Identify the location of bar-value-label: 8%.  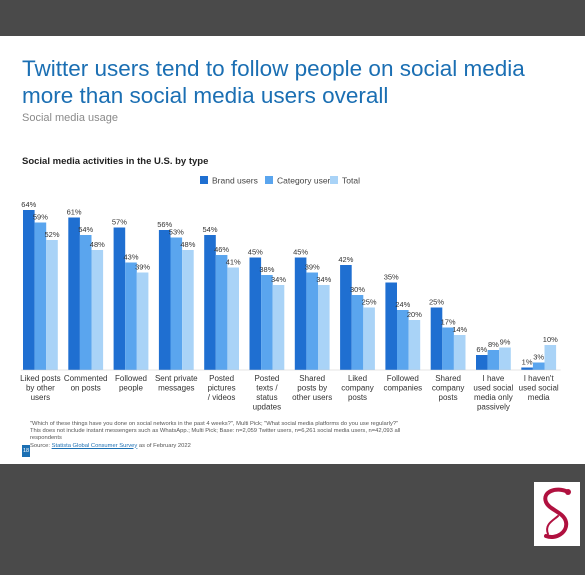
(493, 344).